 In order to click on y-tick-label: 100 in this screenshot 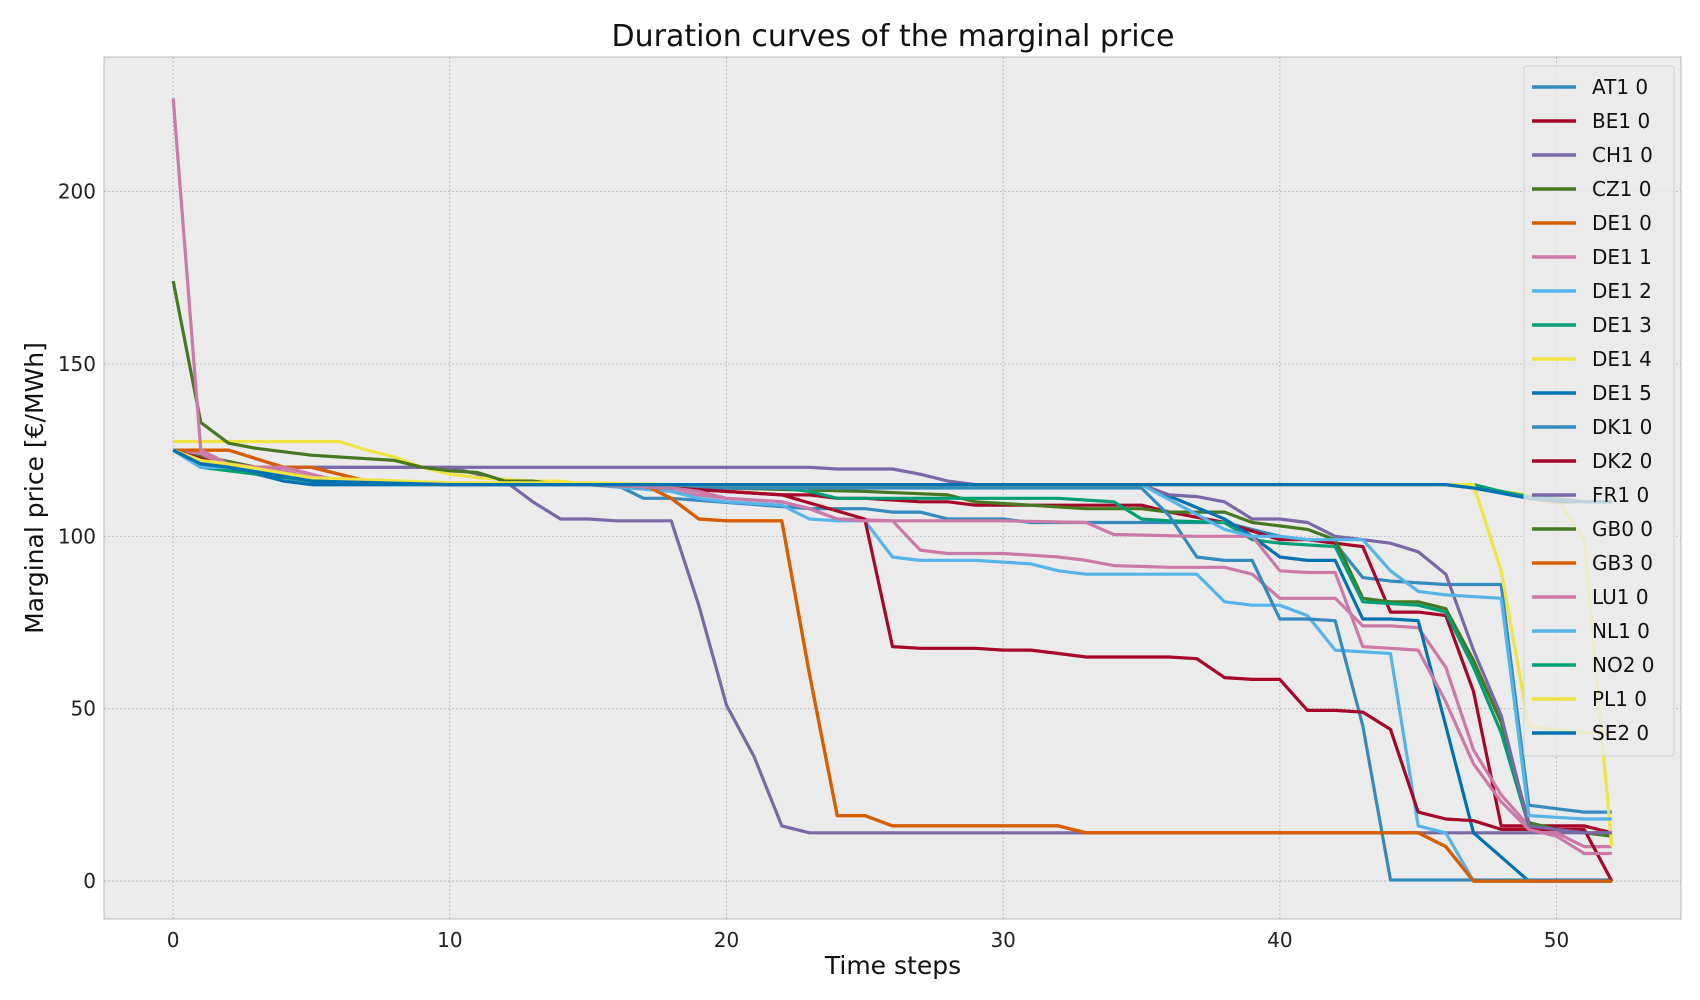, I will do `click(77, 536)`.